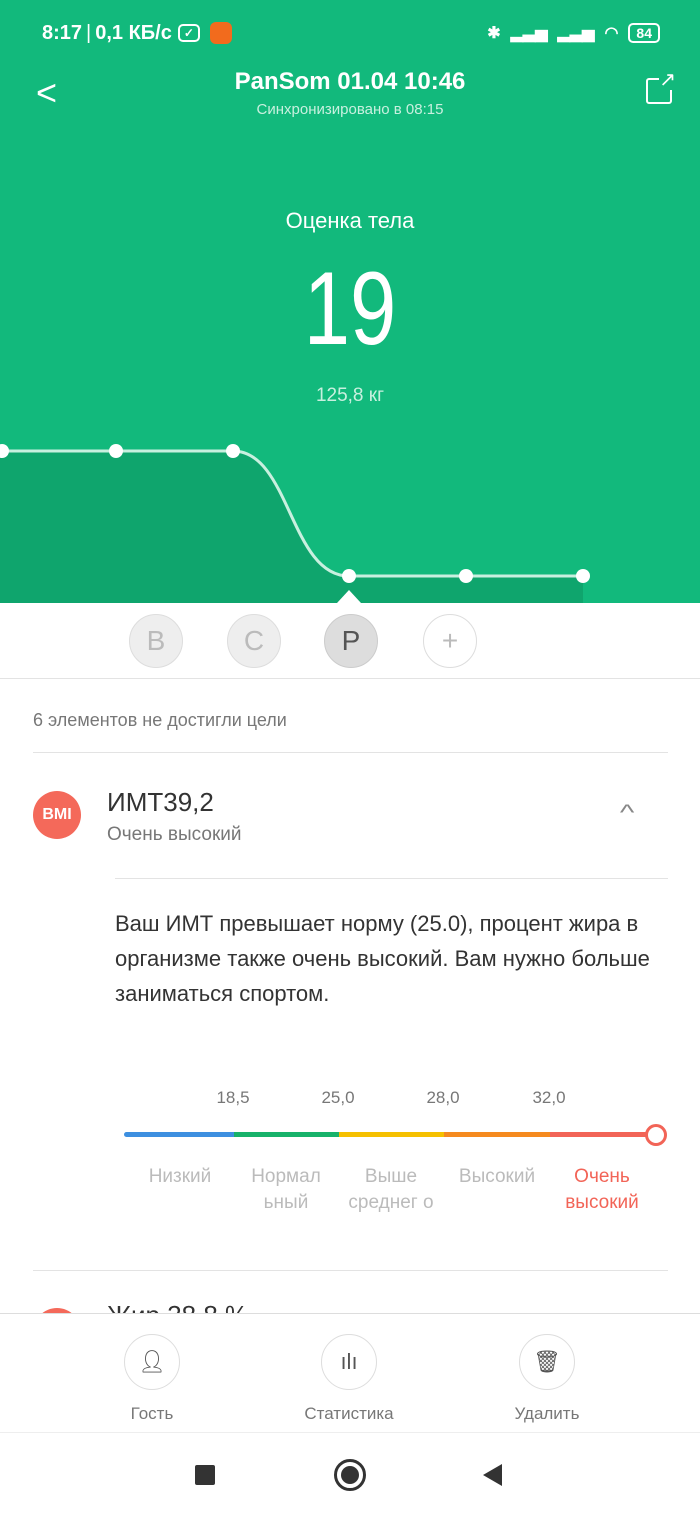 The width and height of the screenshot is (700, 1517). I want to click on sync-status: Синхронизировано в 08:15, so click(350, 109).